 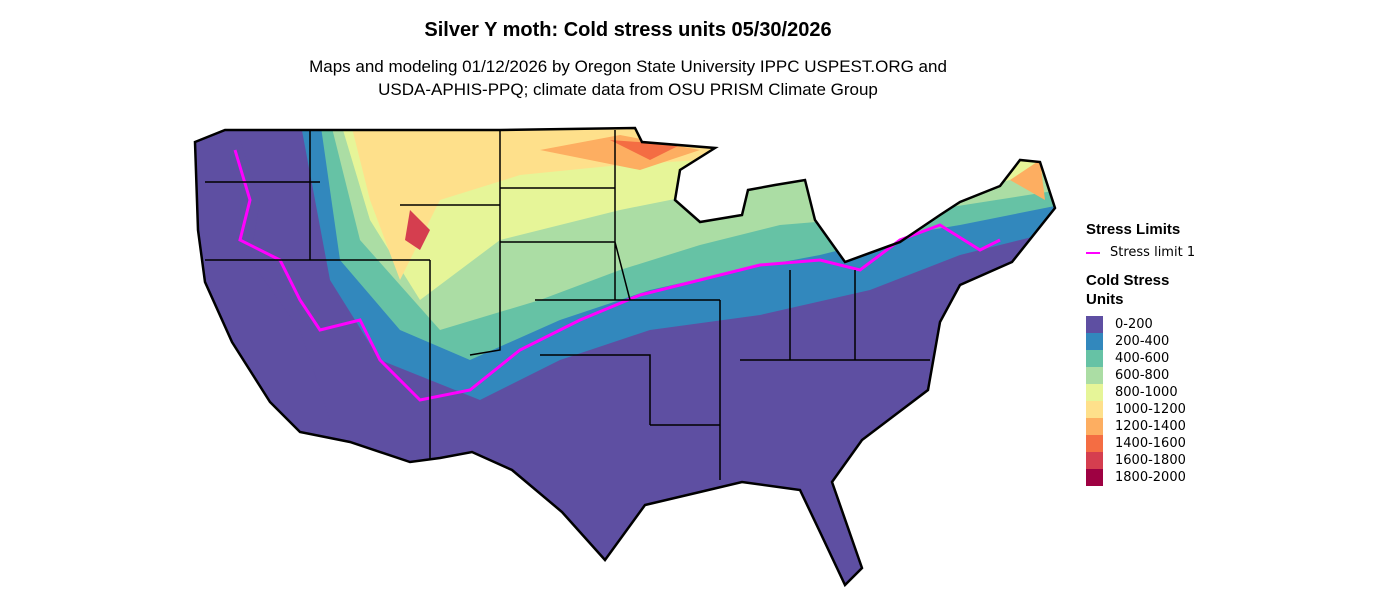 I want to click on legend-class: 600-800, so click(x=1140, y=375).